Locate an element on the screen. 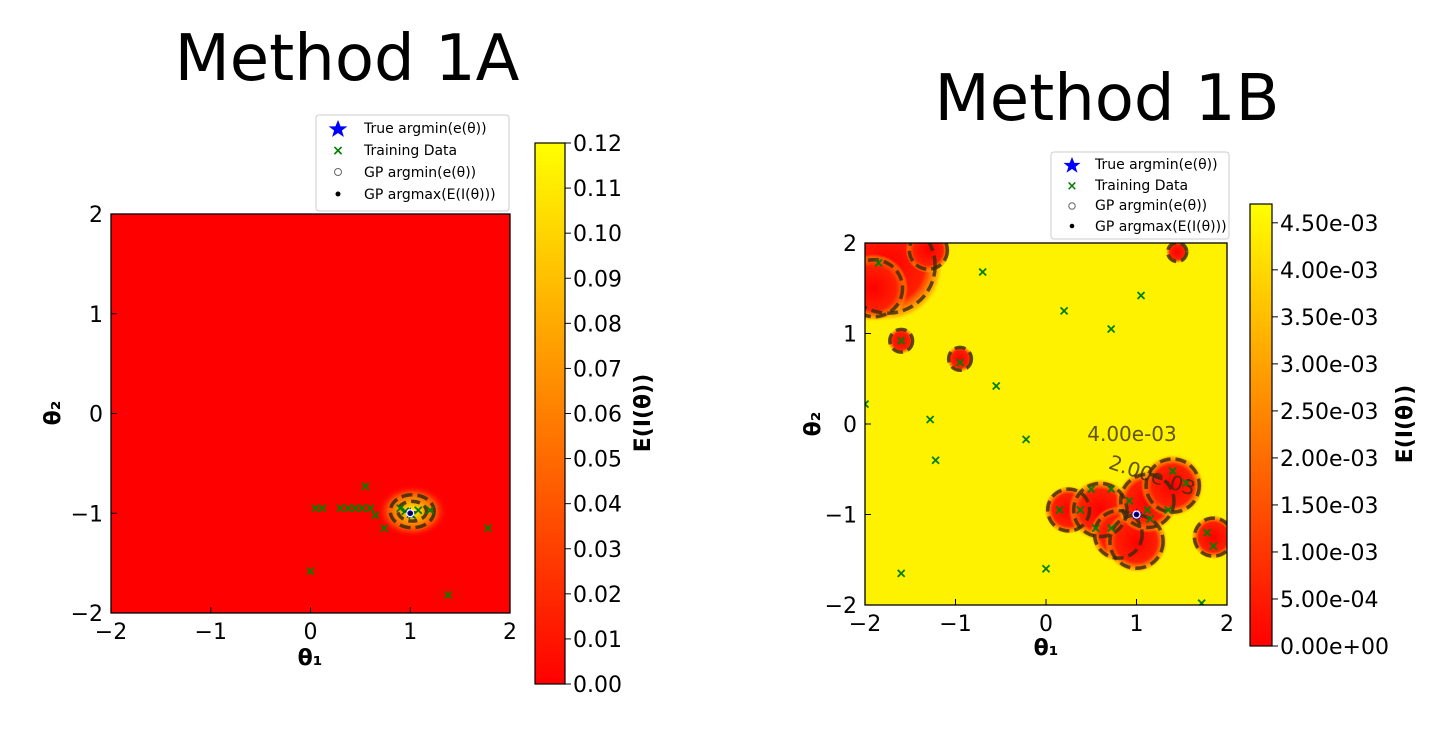 This screenshot has width=1454, height=738. y-axis: −2 −1 0 1 2 is located at coordinates (94, 415).